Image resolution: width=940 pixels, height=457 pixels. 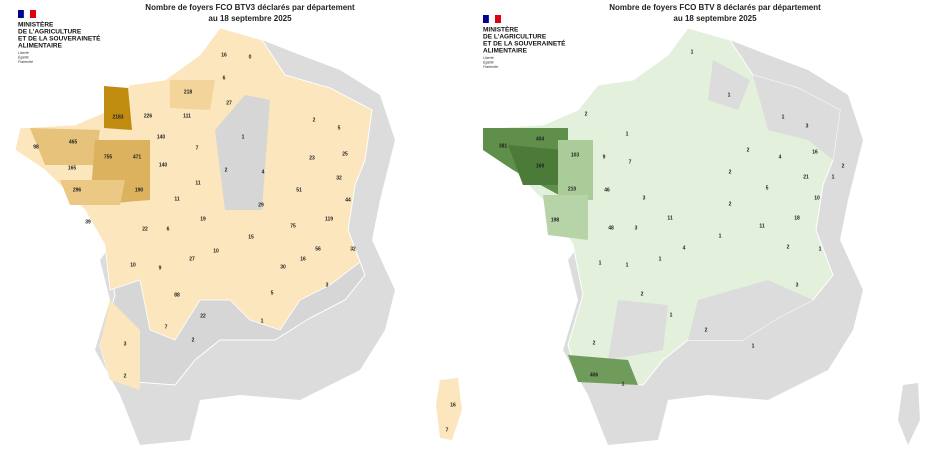 I want to click on department-count: 27, so click(x=229, y=103).